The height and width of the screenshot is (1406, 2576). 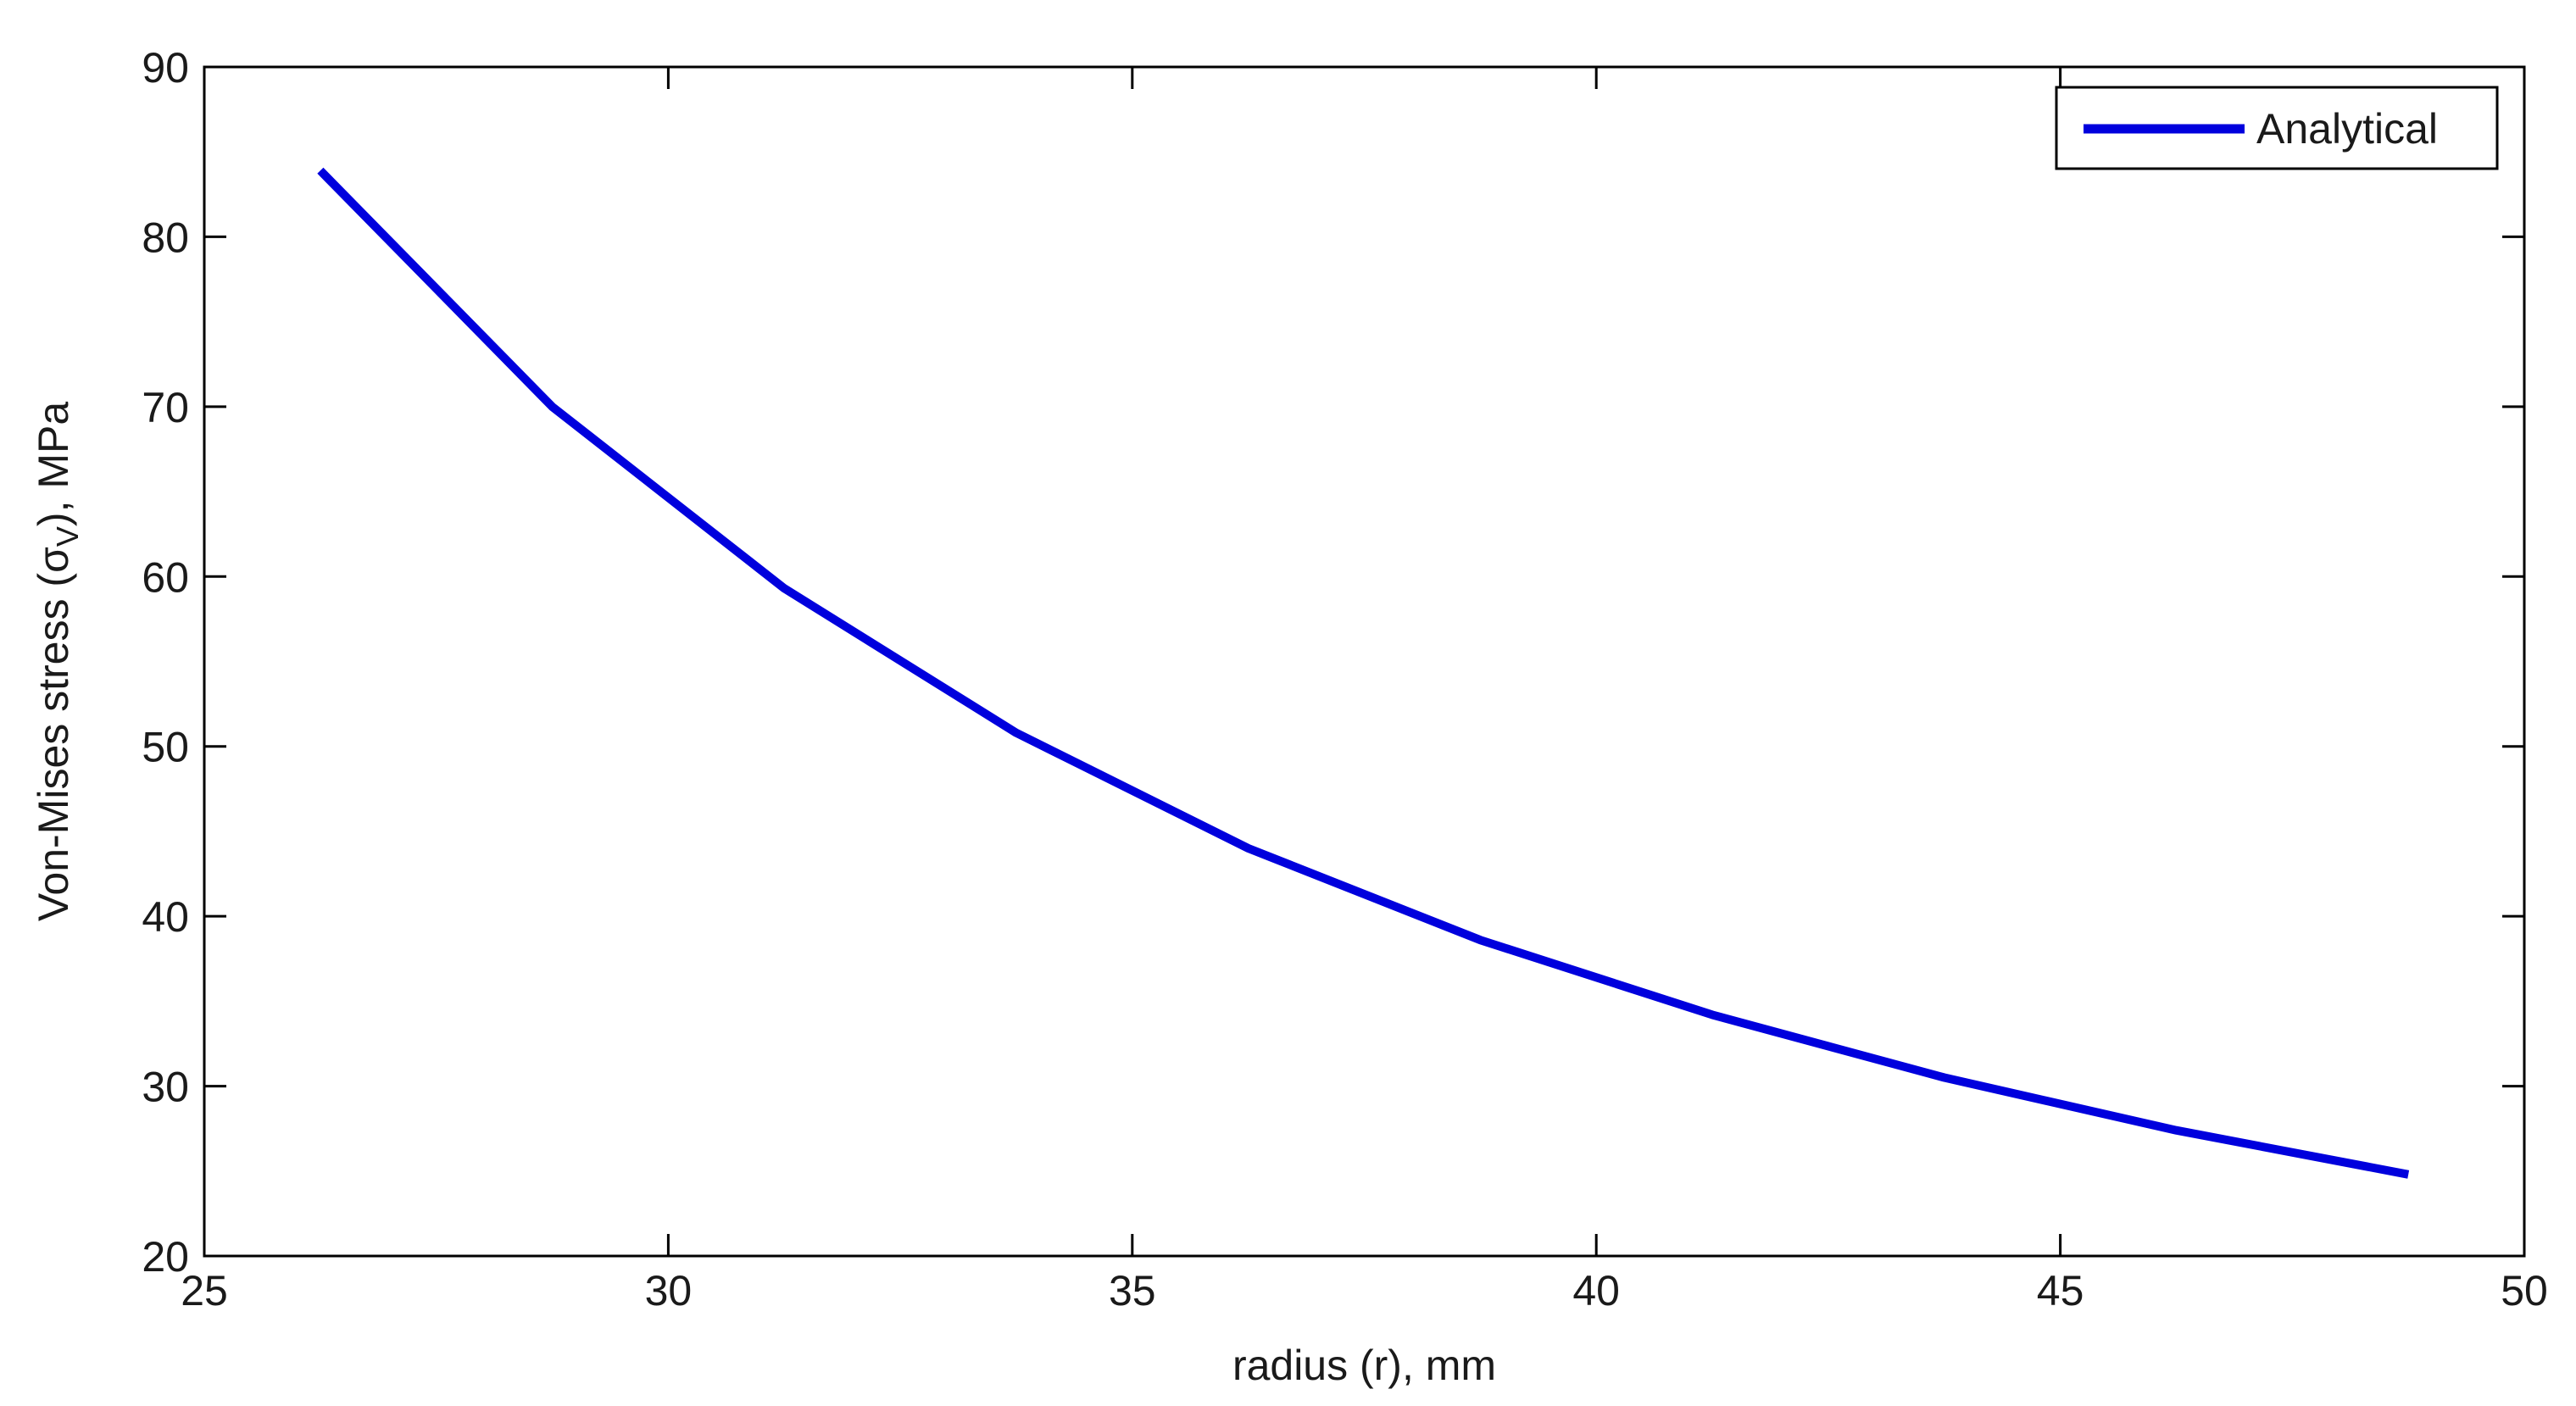 What do you see at coordinates (165, 747) in the screenshot?
I see `y-tick-label: 50` at bounding box center [165, 747].